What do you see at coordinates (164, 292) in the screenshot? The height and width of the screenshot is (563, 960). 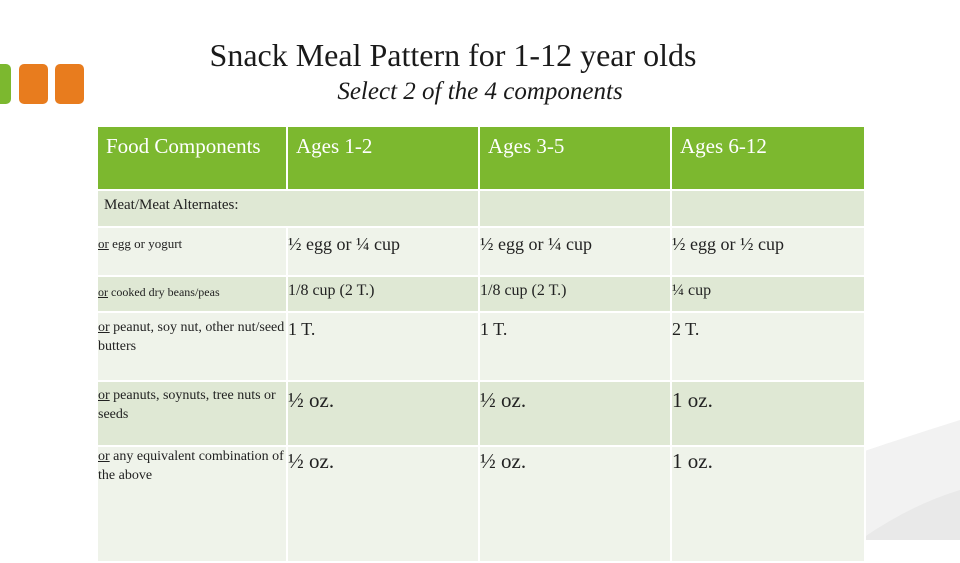 I see `food-label: cooked dry beans/peas` at bounding box center [164, 292].